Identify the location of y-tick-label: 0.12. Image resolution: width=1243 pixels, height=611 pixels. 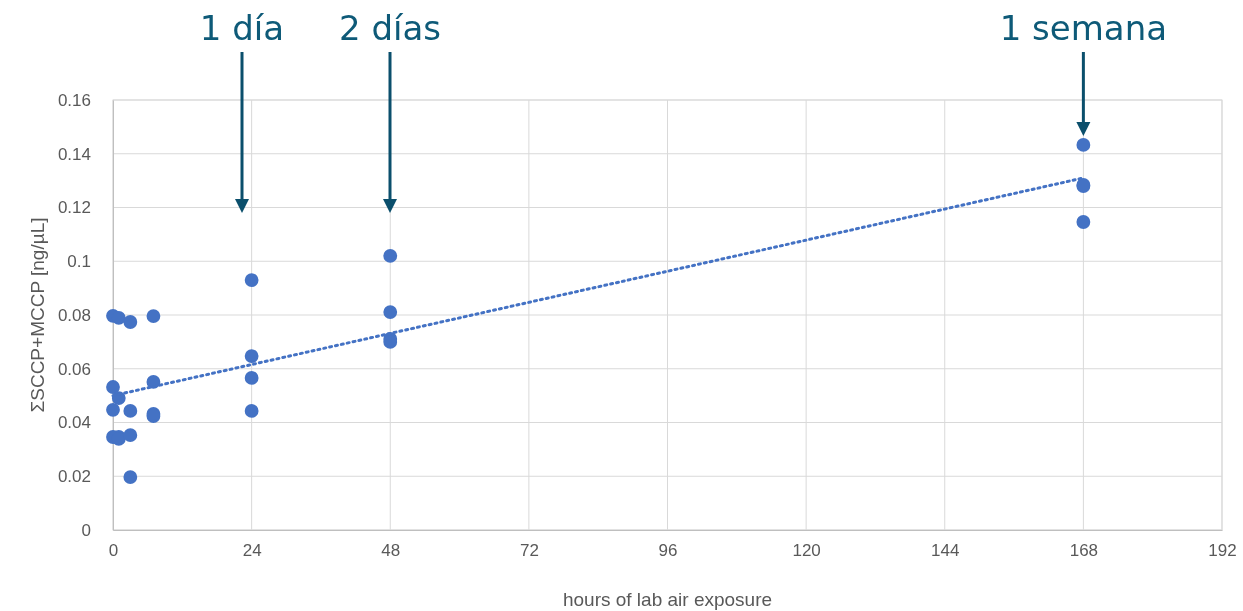
(74, 208).